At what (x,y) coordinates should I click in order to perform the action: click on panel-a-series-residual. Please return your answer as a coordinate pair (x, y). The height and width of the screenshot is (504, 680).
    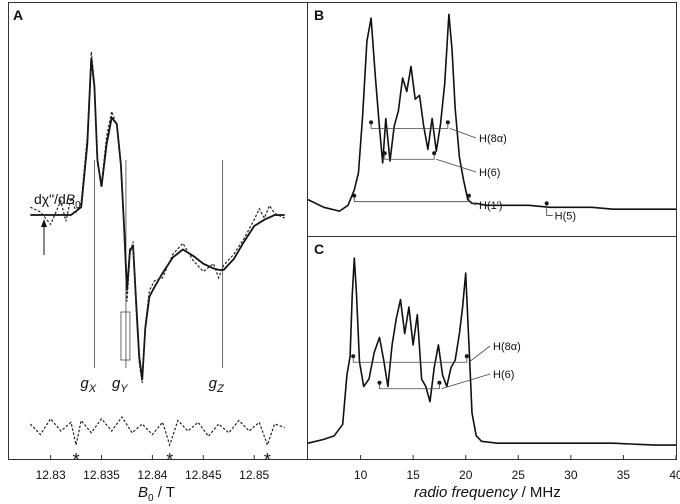
    Looking at the image, I should click on (157, 431).